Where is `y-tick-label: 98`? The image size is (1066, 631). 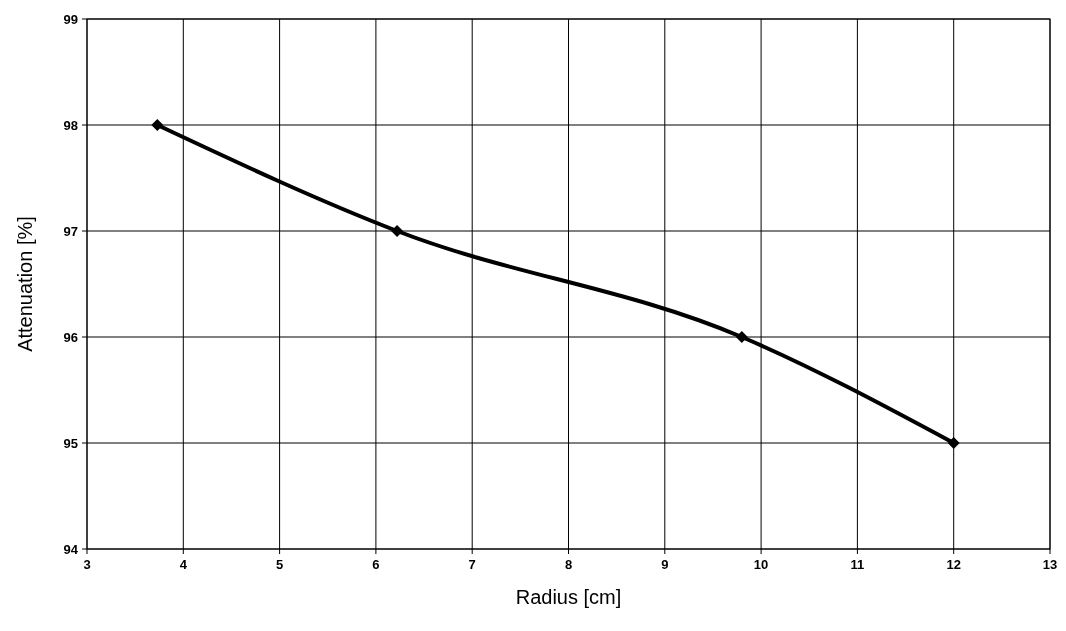 y-tick-label: 98 is located at coordinates (70, 125).